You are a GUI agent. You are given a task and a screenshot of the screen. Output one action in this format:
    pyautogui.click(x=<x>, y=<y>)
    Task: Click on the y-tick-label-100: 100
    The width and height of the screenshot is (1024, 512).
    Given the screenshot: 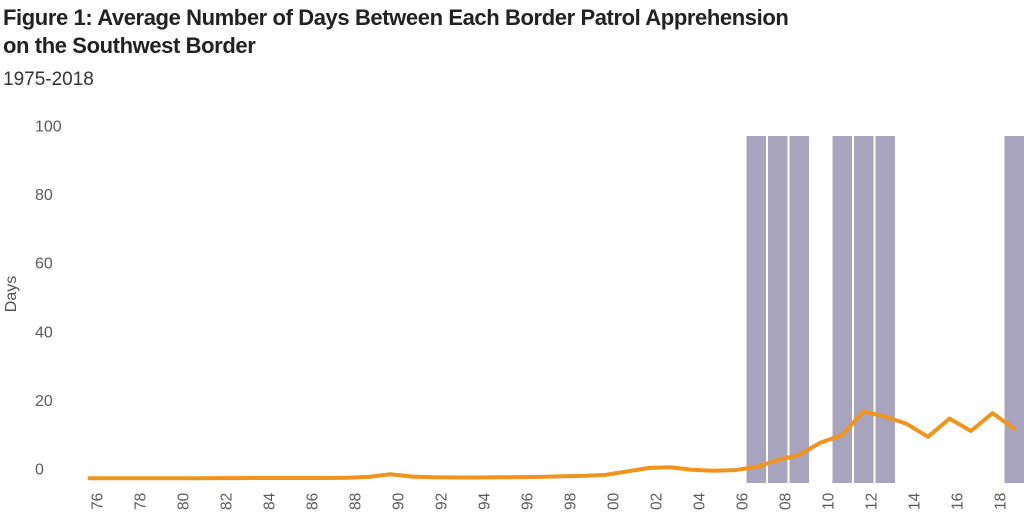 What is the action you would take?
    pyautogui.click(x=48, y=127)
    